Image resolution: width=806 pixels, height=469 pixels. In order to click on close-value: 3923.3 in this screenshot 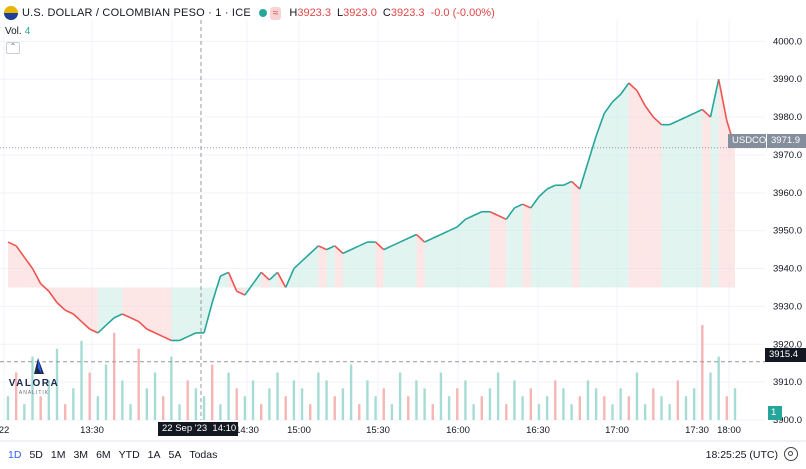, I will do `click(407, 13)`.